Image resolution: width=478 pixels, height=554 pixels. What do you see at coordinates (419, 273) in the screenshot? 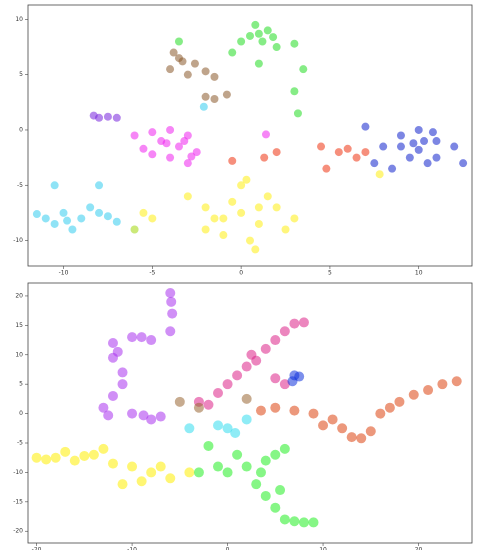
I see `x-tick-label: 10` at bounding box center [419, 273].